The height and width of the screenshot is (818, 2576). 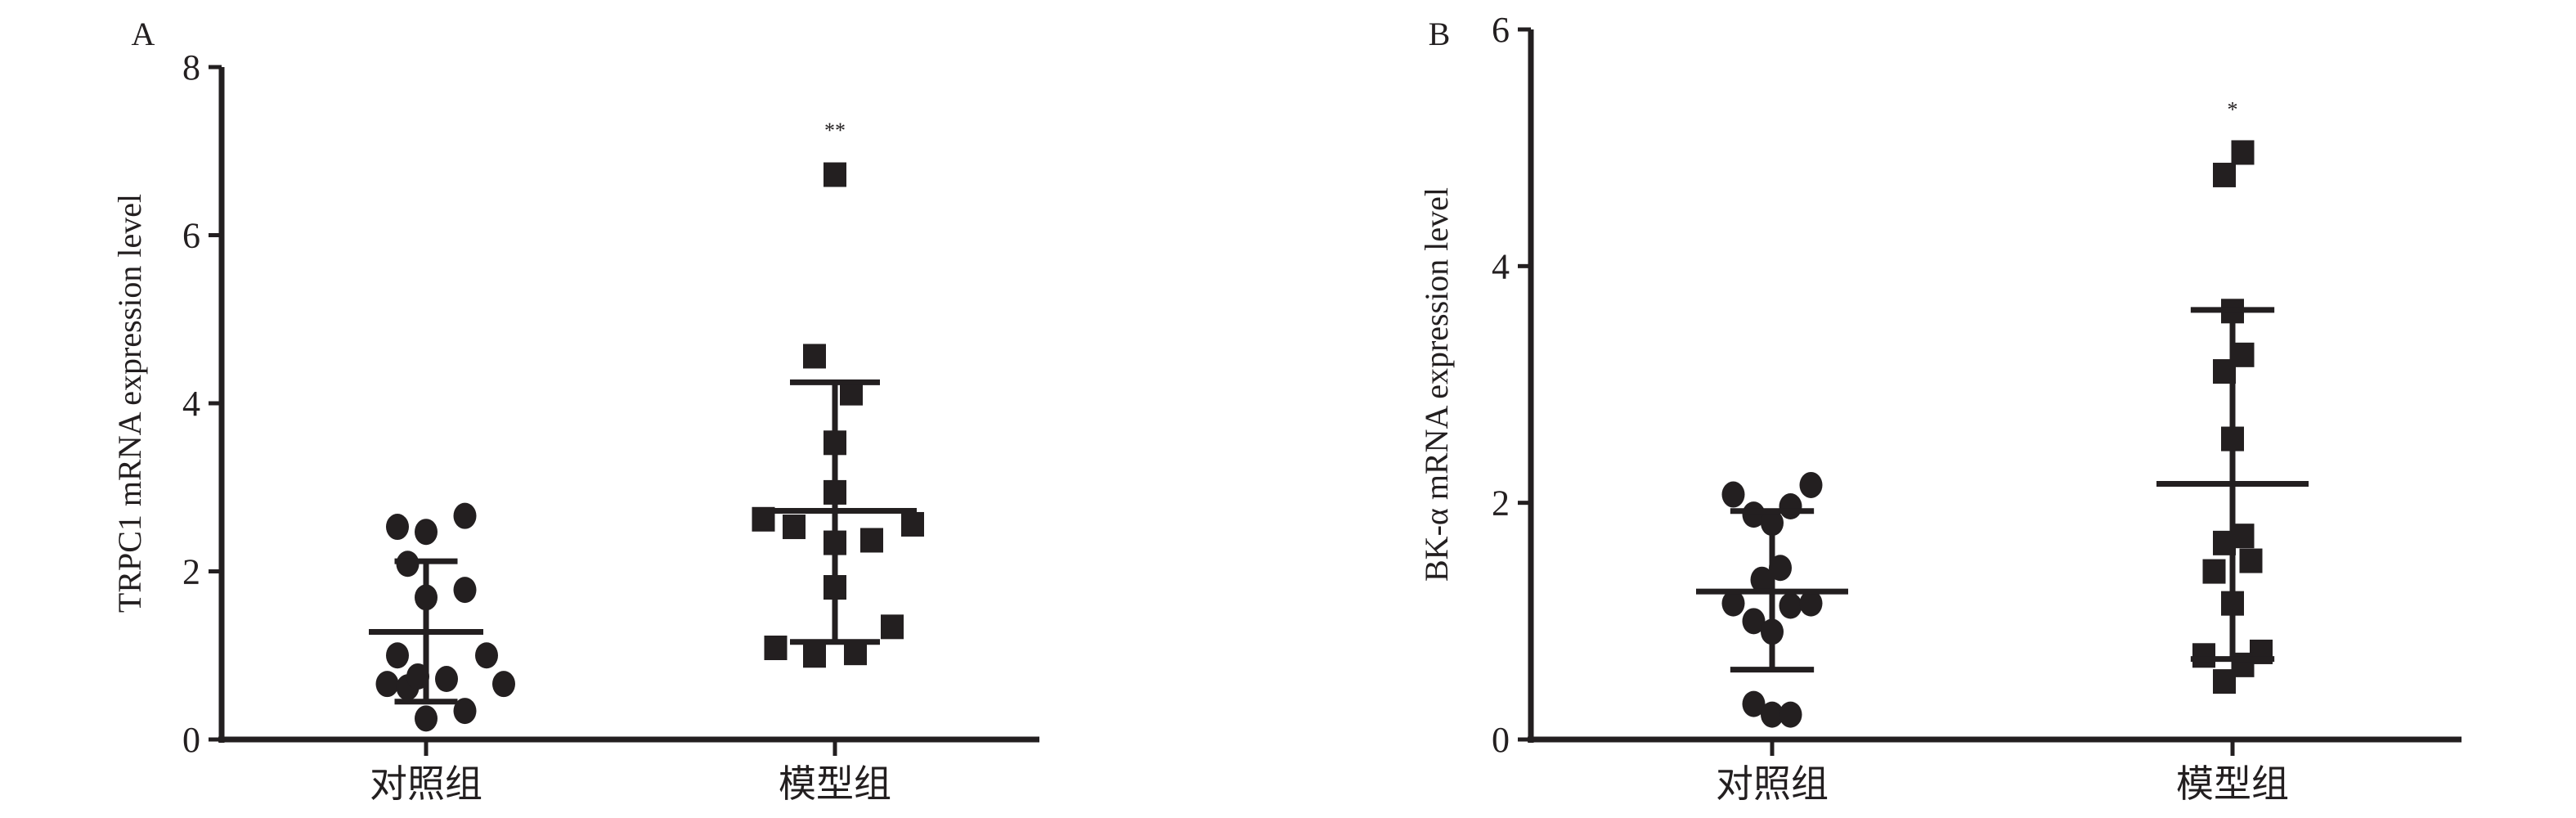 I want to click on significance-marker: *, so click(x=2233, y=110).